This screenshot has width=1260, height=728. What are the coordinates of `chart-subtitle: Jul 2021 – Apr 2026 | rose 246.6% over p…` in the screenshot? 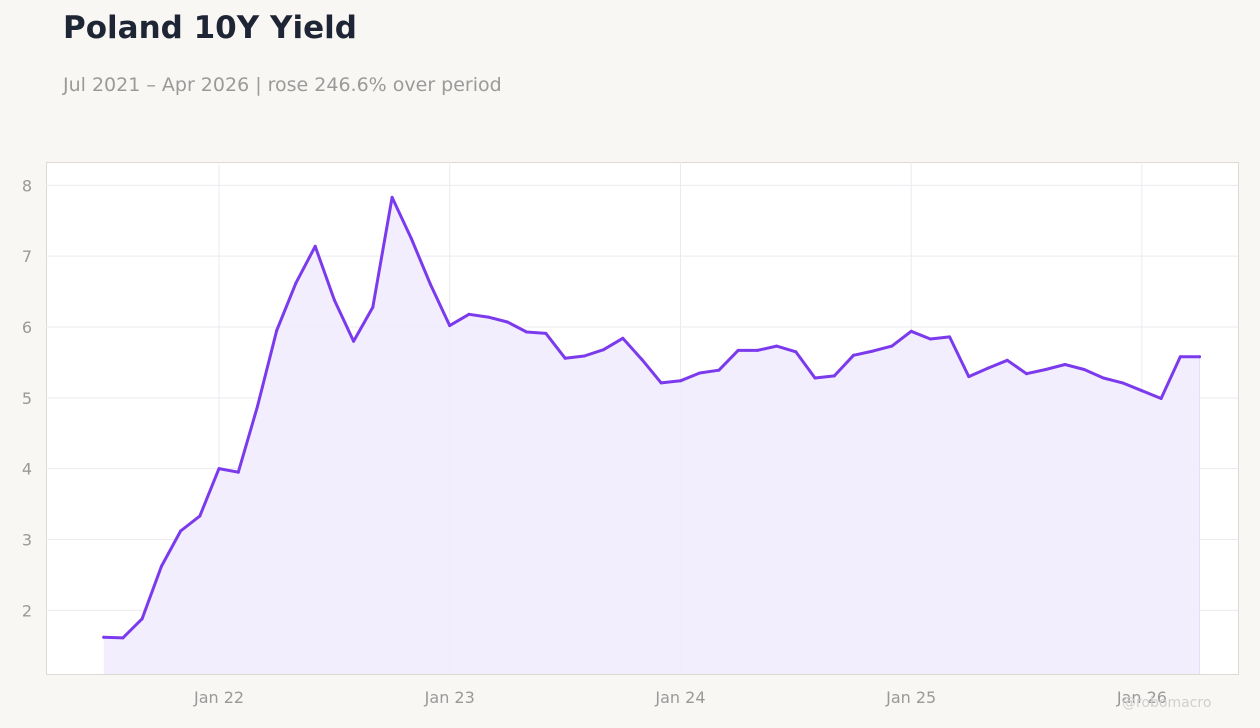 It's located at (282, 85).